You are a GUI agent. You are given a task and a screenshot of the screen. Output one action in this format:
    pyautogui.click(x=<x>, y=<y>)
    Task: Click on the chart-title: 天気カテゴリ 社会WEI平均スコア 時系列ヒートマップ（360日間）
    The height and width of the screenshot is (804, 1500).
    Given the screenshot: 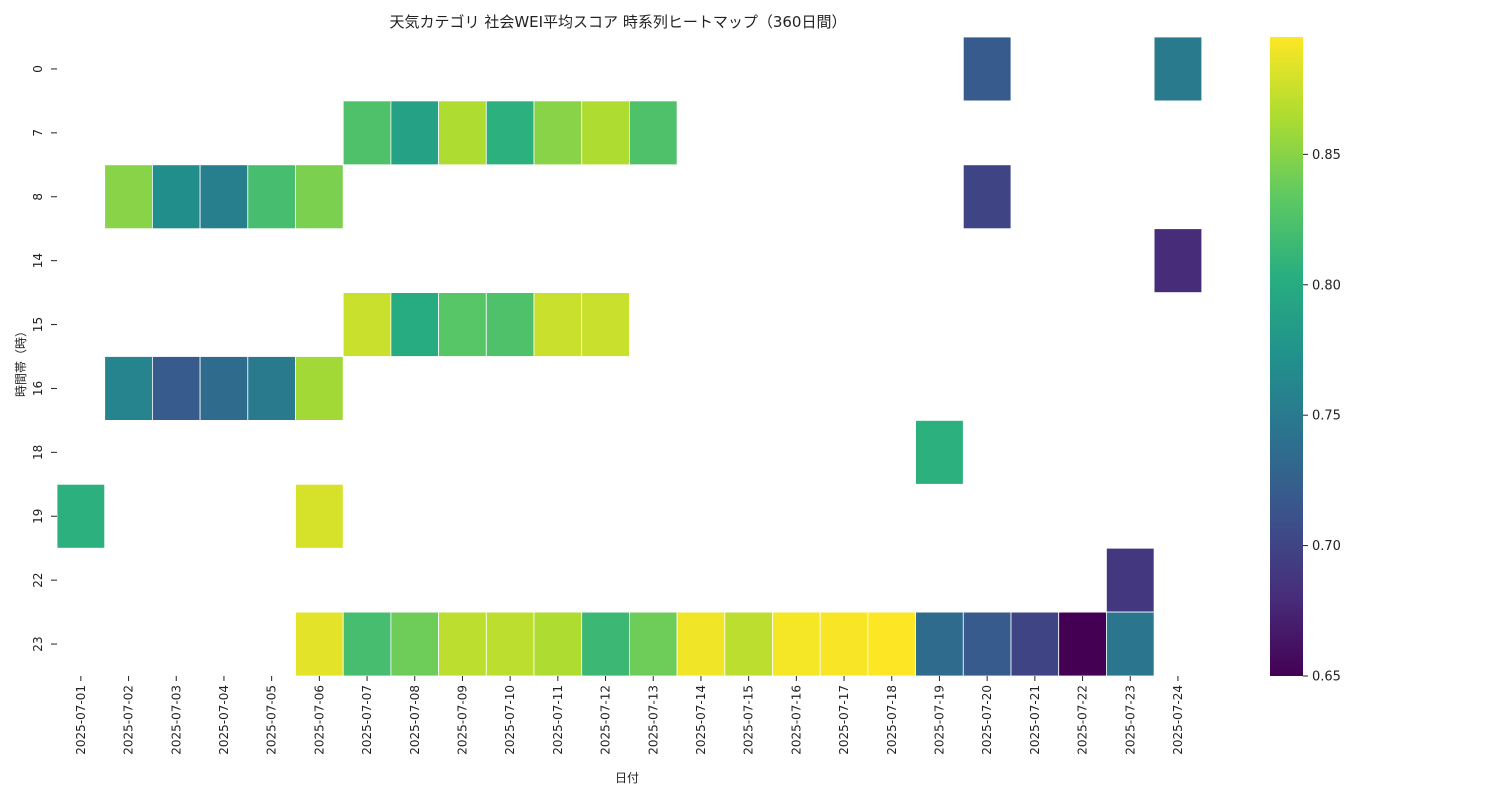 What is the action you would take?
    pyautogui.click(x=618, y=22)
    